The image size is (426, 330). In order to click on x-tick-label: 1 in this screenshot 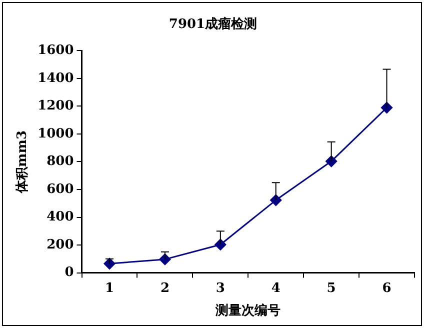, I will do `click(109, 288)`.